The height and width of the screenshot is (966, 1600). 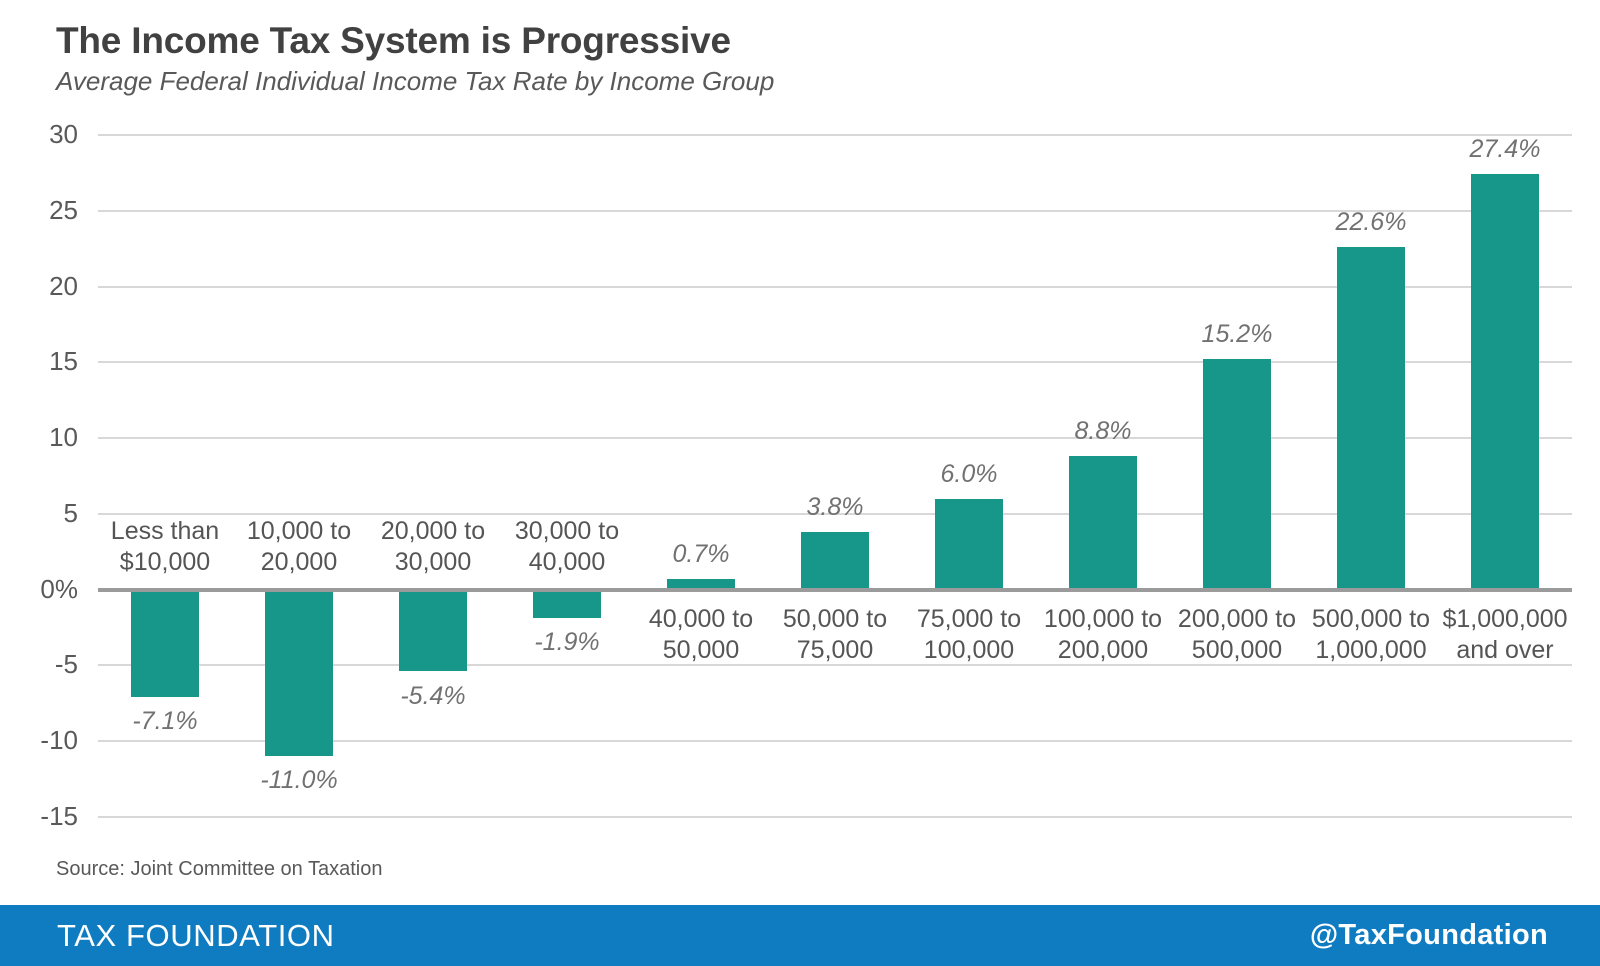 What do you see at coordinates (969, 649) in the screenshot?
I see `bar-category-line: 100,000` at bounding box center [969, 649].